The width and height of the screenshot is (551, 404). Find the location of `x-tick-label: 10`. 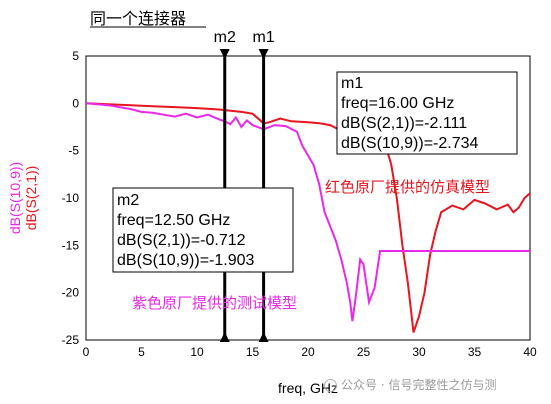

x-tick-label: 10 is located at coordinates (197, 352).